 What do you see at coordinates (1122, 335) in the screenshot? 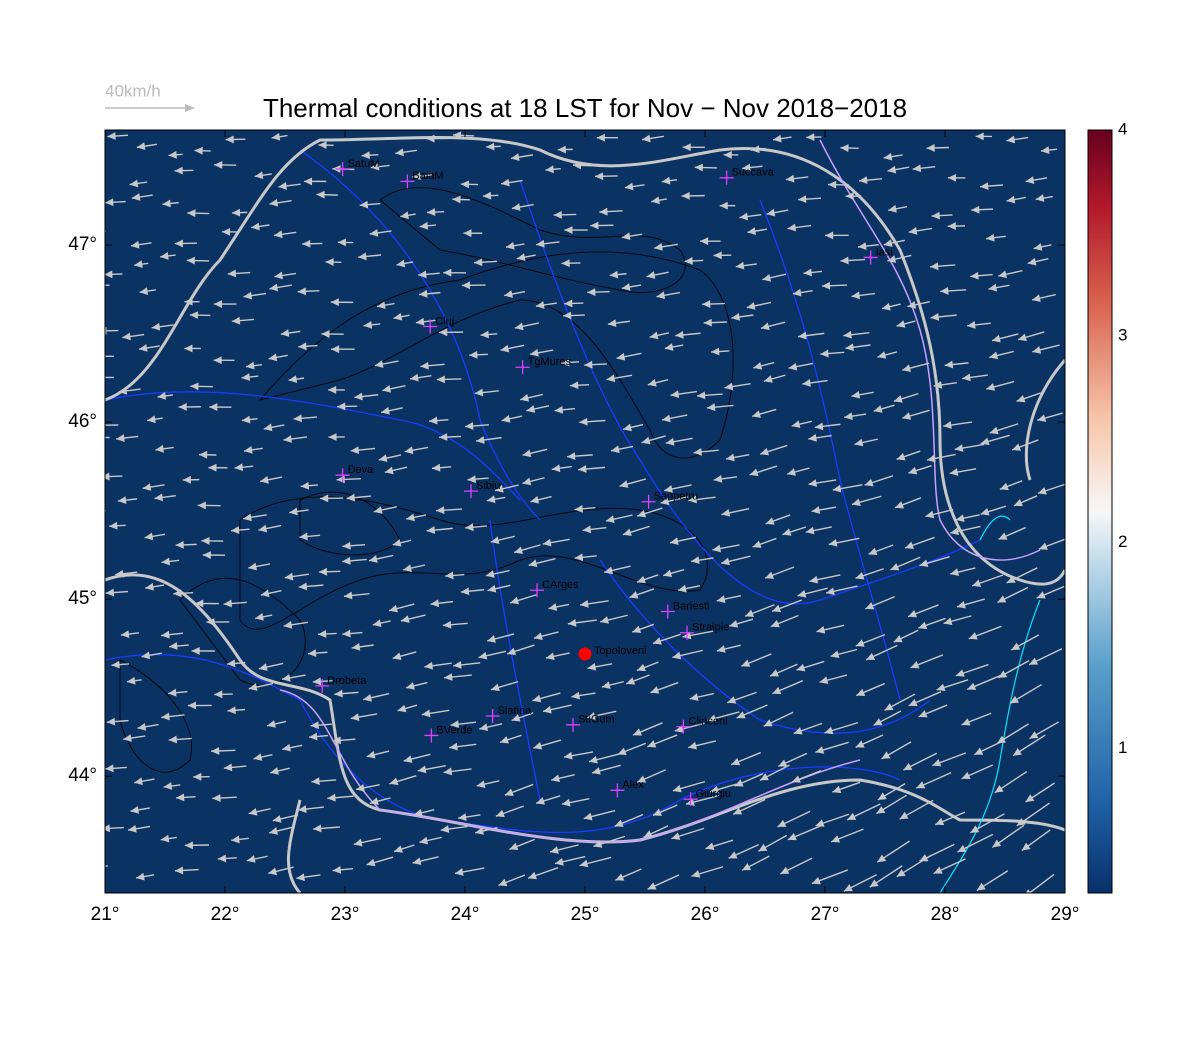
I see `colorbar-tick-label: 3` at bounding box center [1122, 335].